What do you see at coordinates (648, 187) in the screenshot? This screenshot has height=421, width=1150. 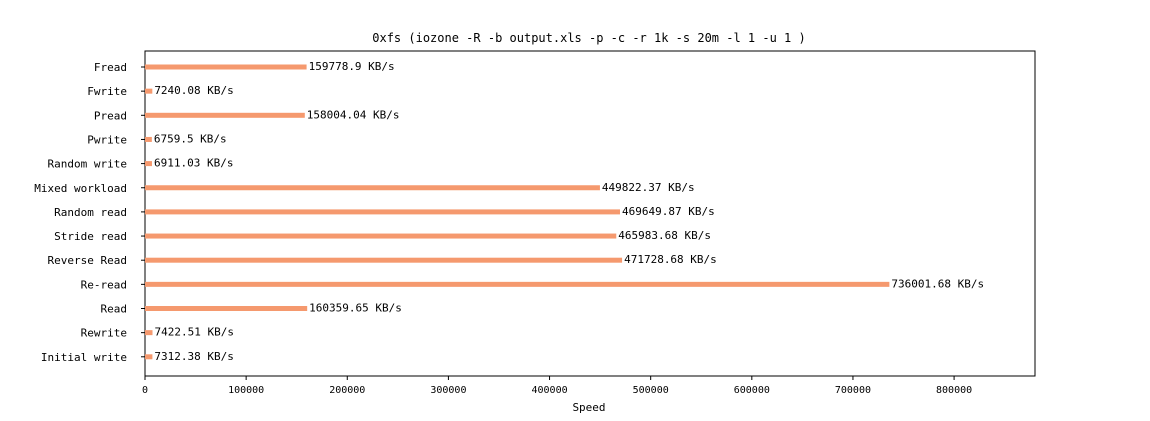 I see `value-label: 449822.37 KB/s` at bounding box center [648, 187].